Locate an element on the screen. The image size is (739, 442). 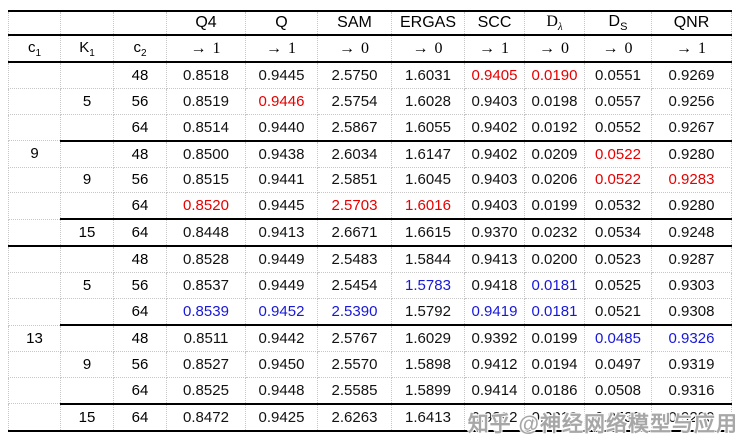
value-D_lambda: 0.0209 is located at coordinates (554, 153).